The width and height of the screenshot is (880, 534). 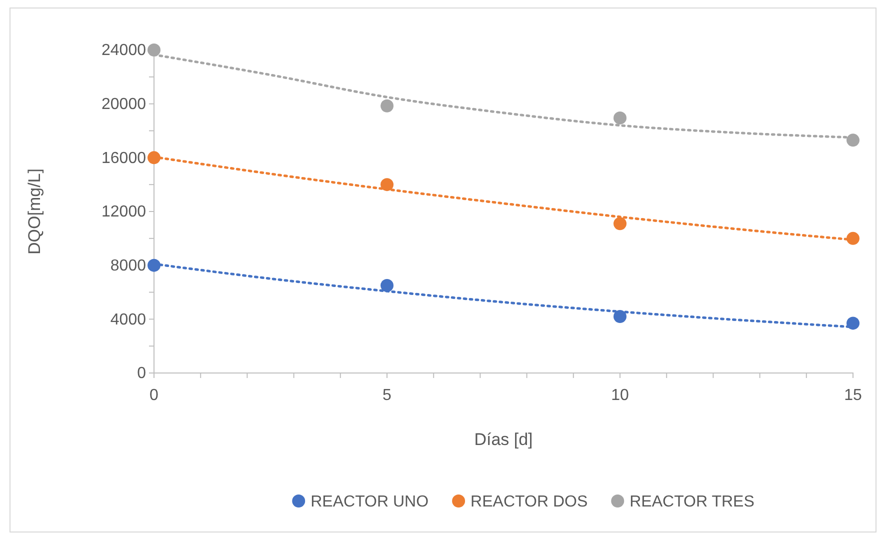 What do you see at coordinates (620, 395) in the screenshot?
I see `x-tick-label: 10` at bounding box center [620, 395].